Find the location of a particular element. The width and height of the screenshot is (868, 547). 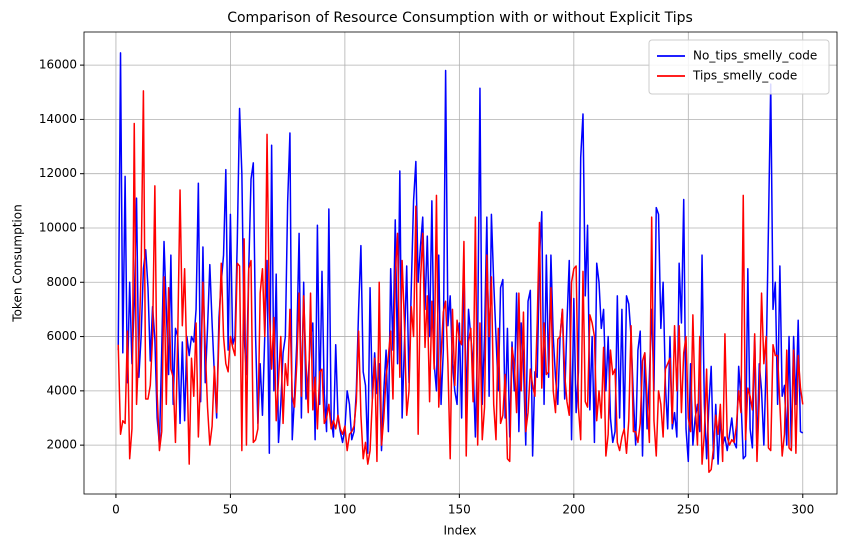

legend-box is located at coordinates (739, 67).